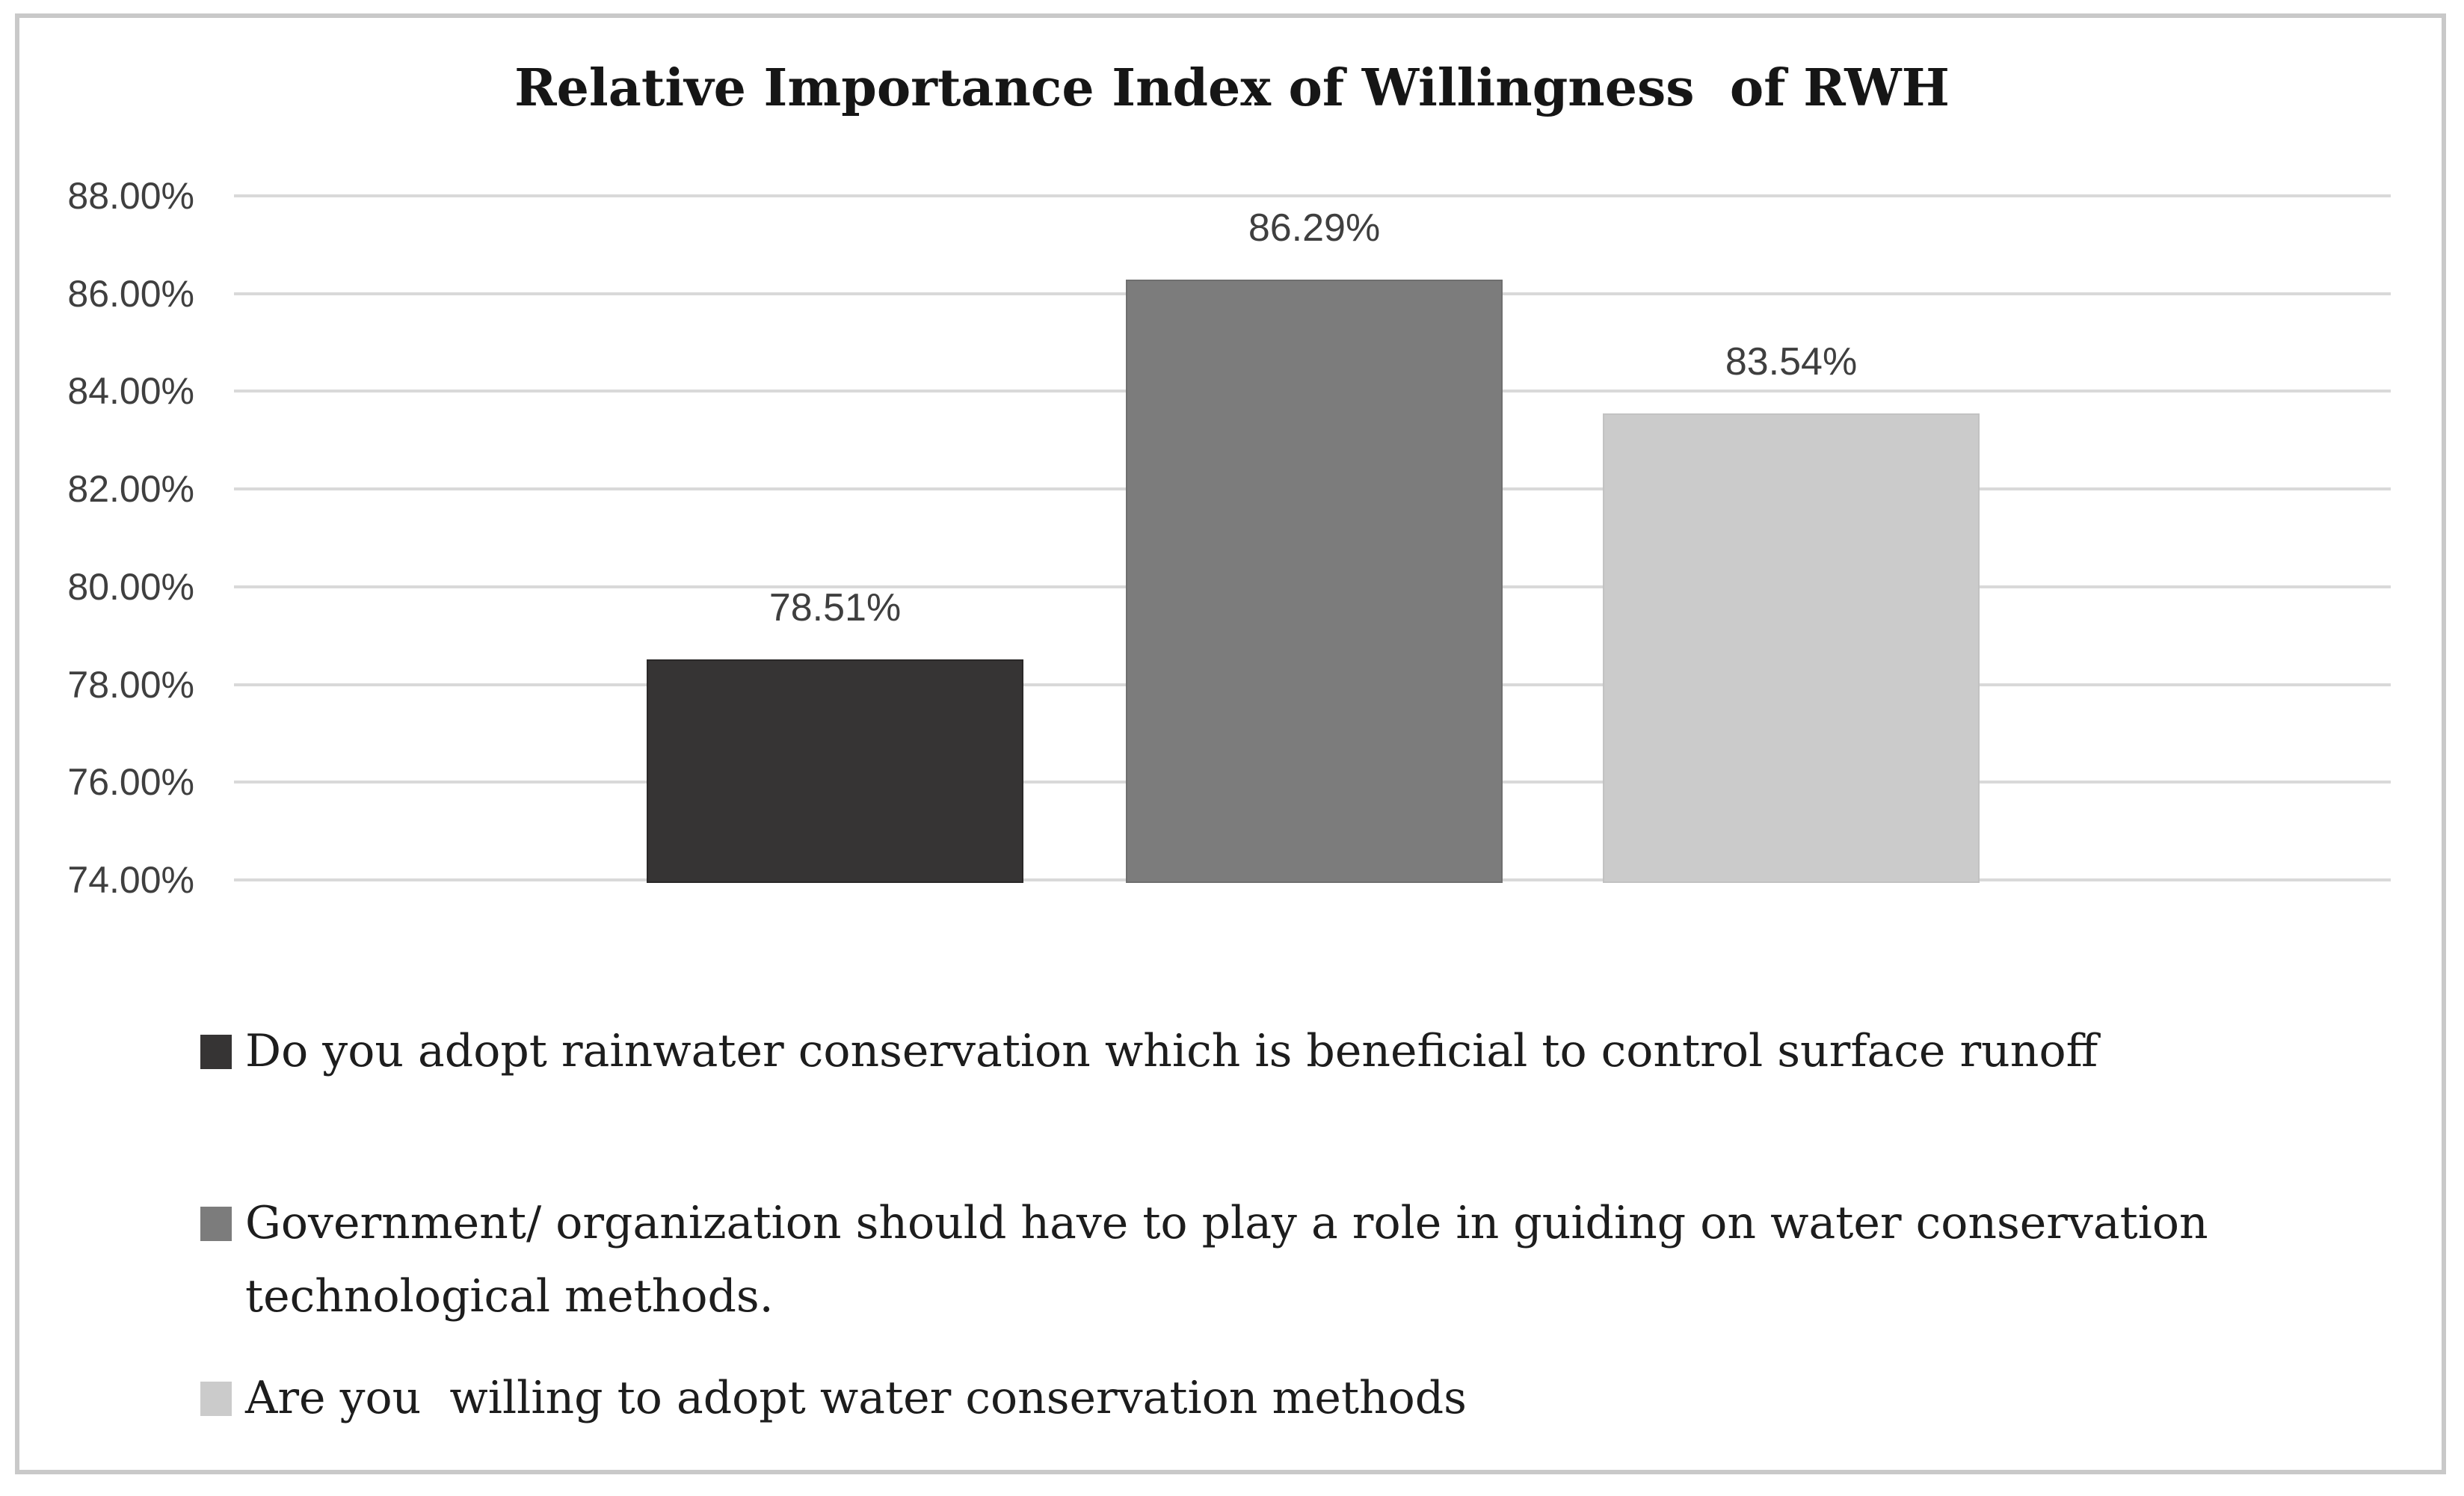  What do you see at coordinates (130, 293) in the screenshot?
I see `y-axis-tick-label: 86.00%` at bounding box center [130, 293].